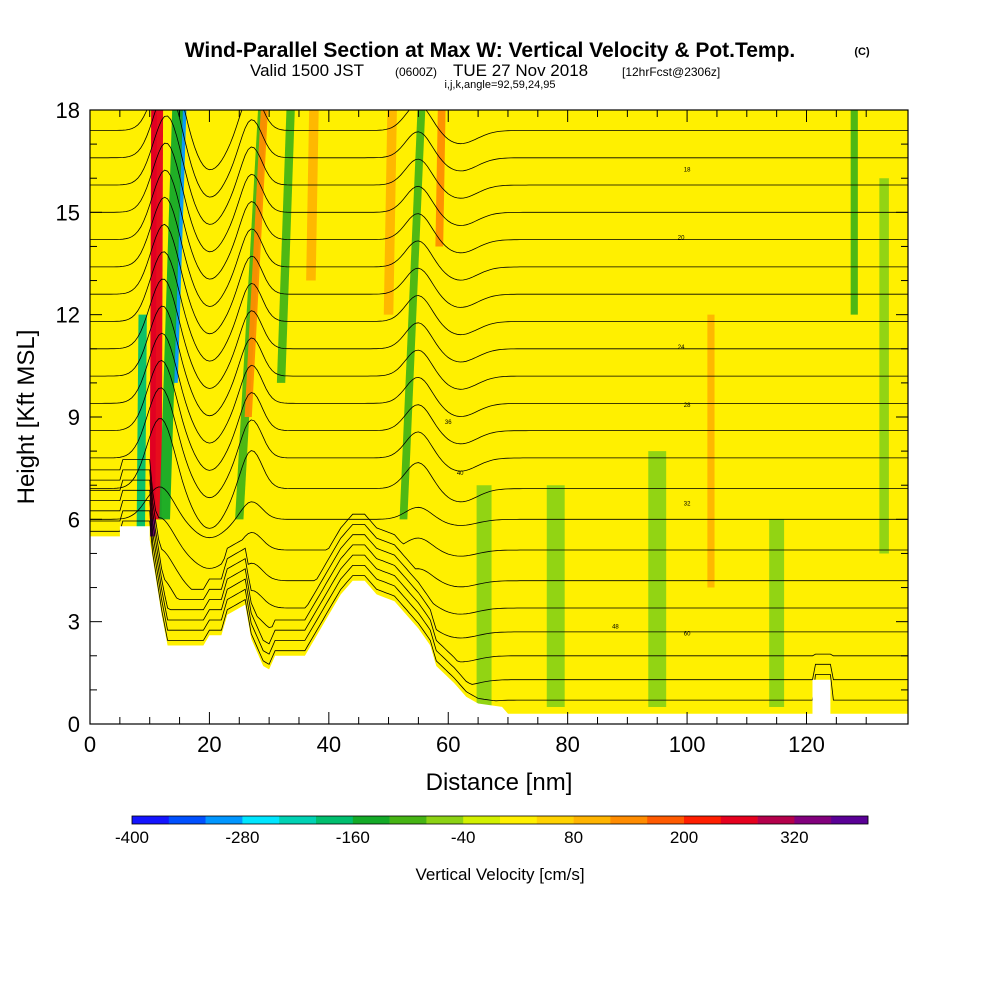 The image size is (1000, 1000). I want to click on colorbar-frame, so click(500, 820).